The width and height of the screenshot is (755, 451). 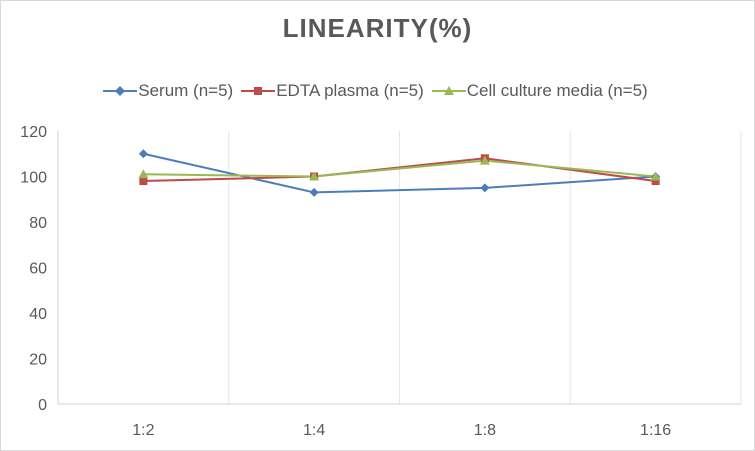 What do you see at coordinates (143, 430) in the screenshot?
I see `x-tick-label: 1:2` at bounding box center [143, 430].